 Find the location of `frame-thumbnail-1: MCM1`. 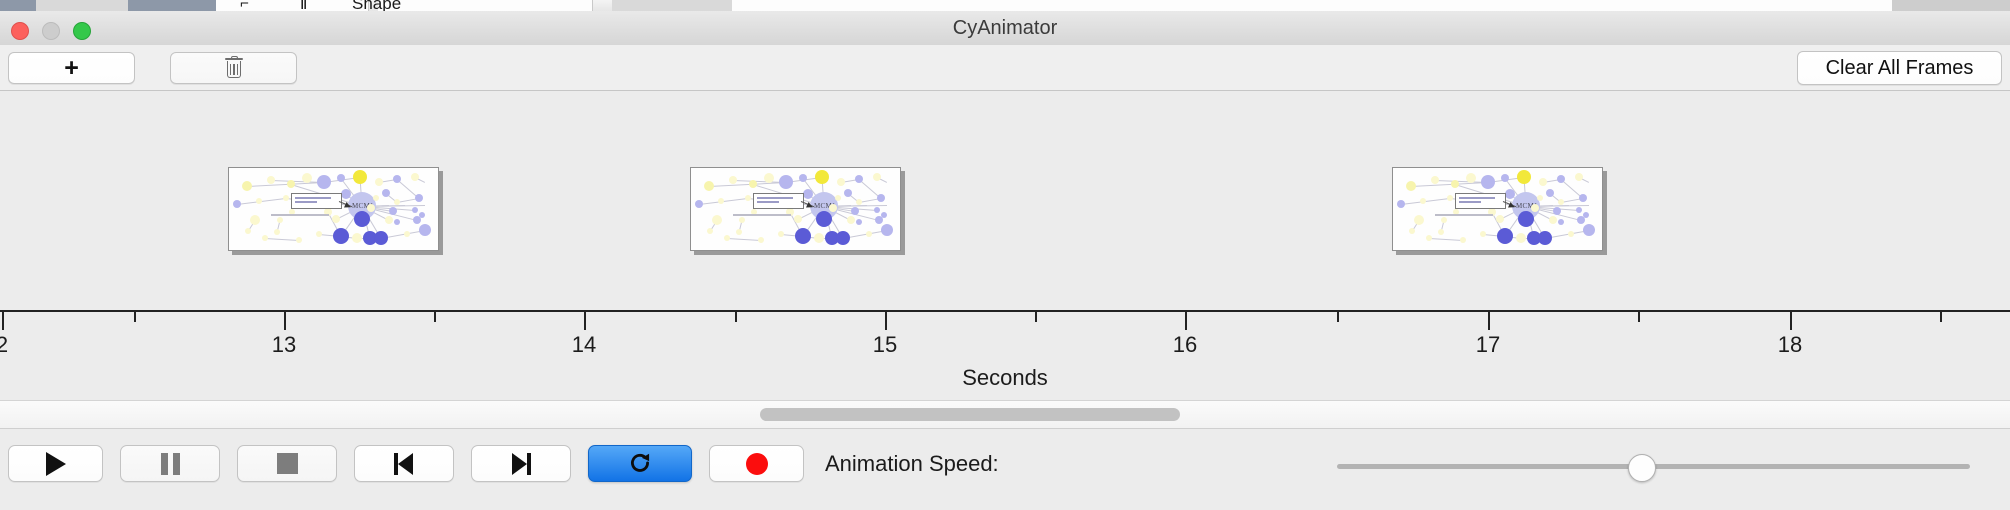

frame-thumbnail-1: MCM1 is located at coordinates (335, 211).